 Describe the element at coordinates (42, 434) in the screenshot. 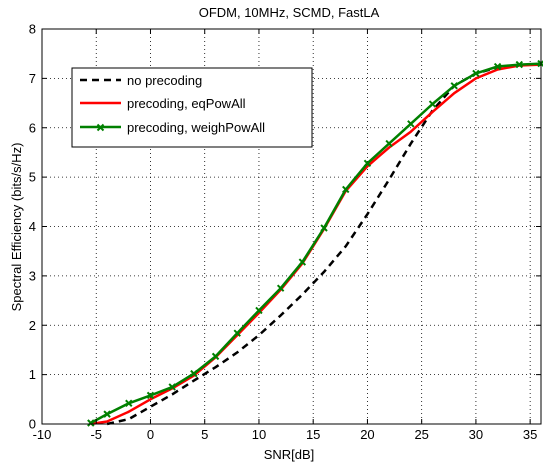

I see `x-tick-label: -10` at that location.